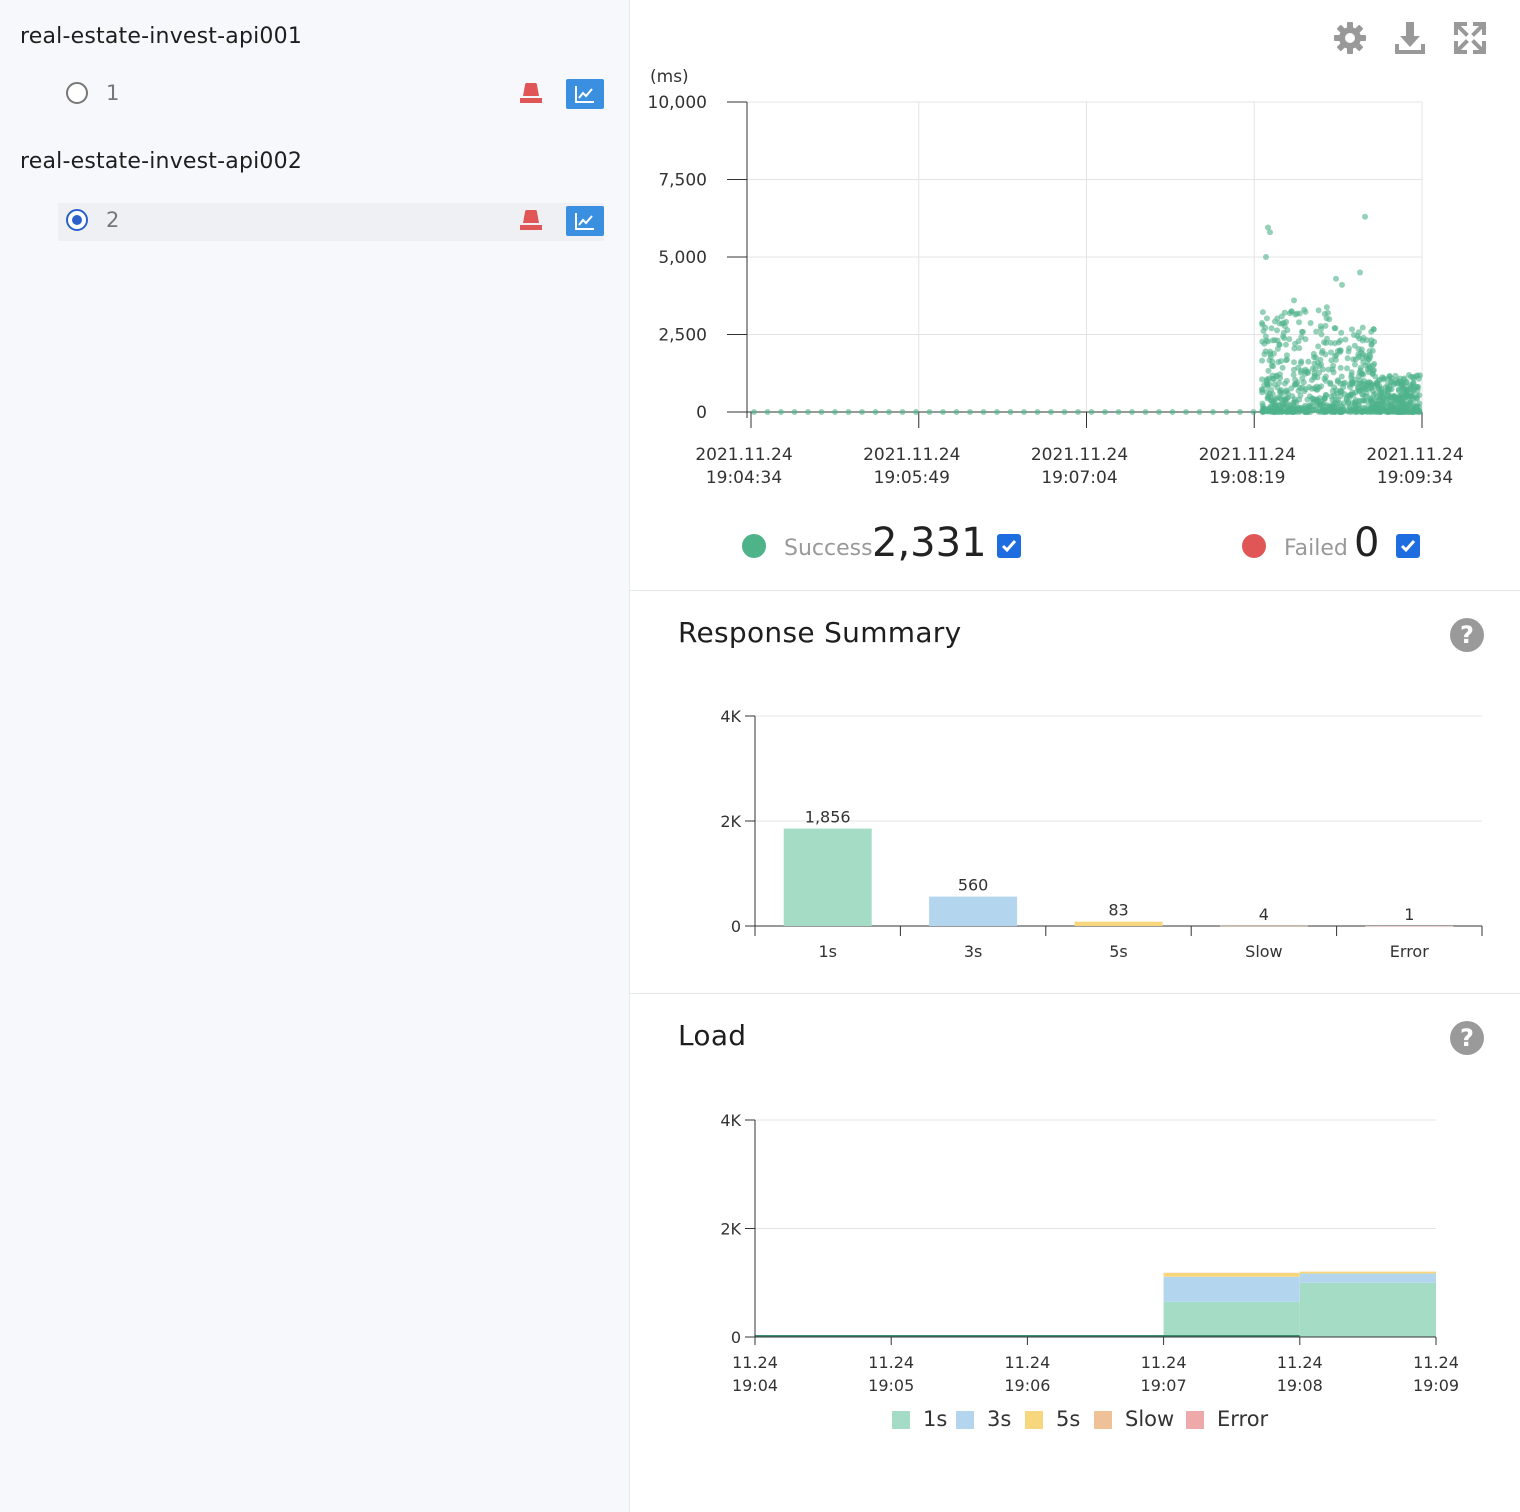  I want to click on legend-label: 1s, so click(935, 1419).